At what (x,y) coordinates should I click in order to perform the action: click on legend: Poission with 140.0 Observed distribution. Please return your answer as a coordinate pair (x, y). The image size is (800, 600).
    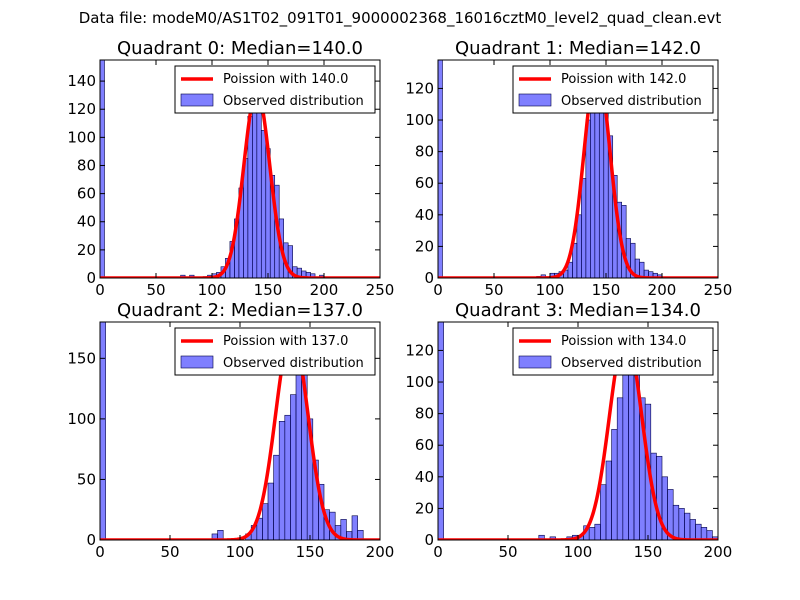
    Looking at the image, I should click on (275, 89).